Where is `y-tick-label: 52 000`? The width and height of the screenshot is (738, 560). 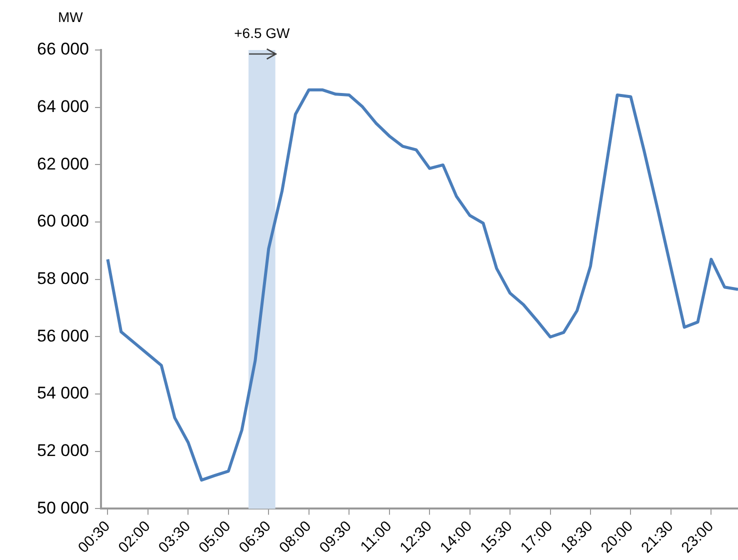 y-tick-label: 52 000 is located at coordinates (63, 450).